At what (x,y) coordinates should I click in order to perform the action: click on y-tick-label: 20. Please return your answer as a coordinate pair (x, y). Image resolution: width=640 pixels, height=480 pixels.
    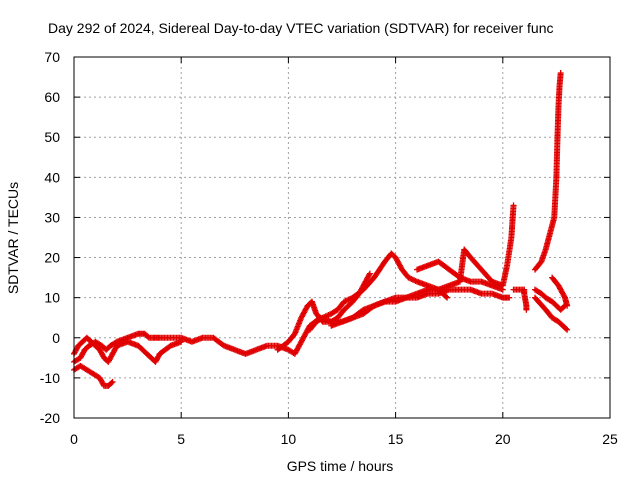
    Looking at the image, I should click on (52, 258).